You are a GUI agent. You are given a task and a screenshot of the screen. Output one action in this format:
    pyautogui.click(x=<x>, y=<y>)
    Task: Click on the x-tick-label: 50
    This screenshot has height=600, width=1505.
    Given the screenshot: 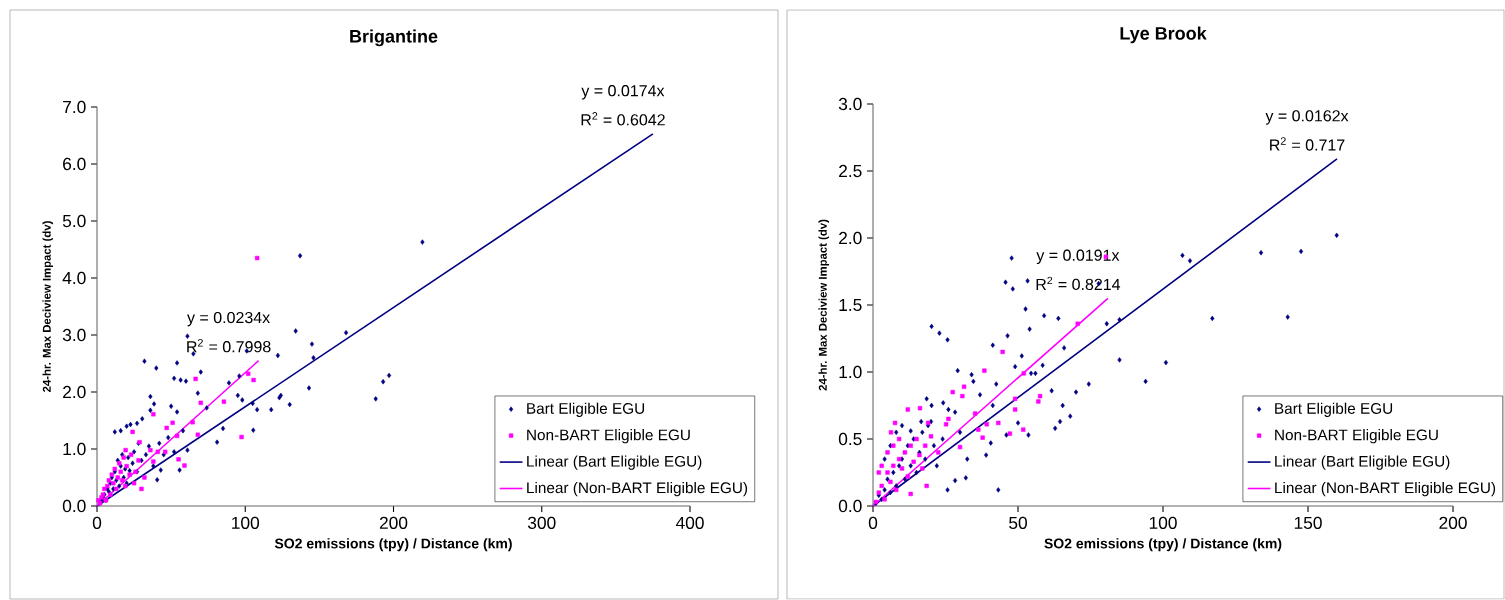 What is the action you would take?
    pyautogui.click(x=1018, y=522)
    